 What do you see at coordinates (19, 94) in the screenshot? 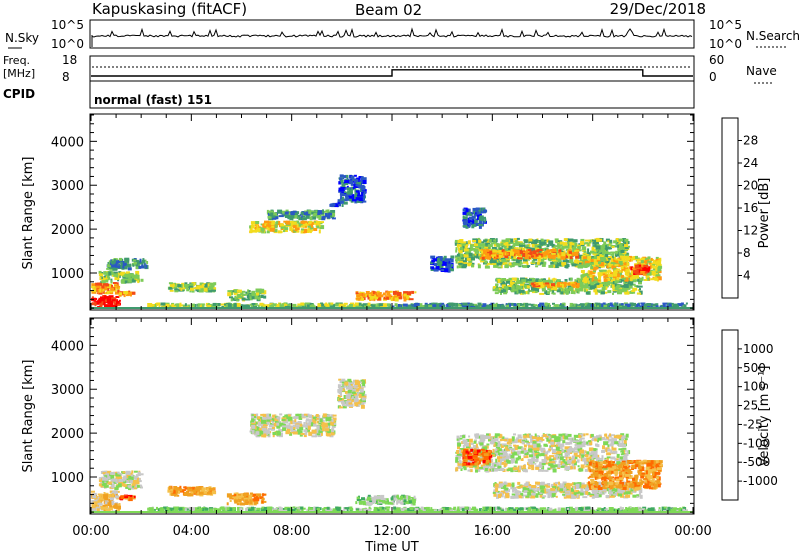
I see `cpid-label: CPID` at bounding box center [19, 94].